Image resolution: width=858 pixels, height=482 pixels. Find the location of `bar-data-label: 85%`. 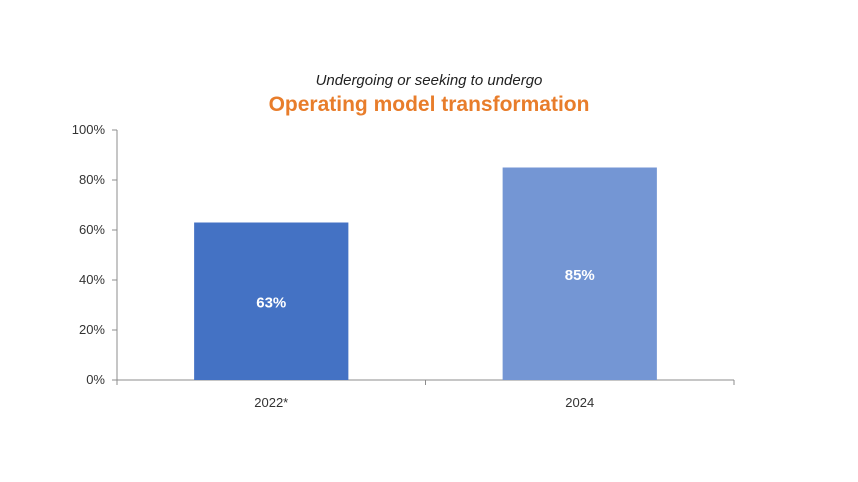

bar-data-label: 85% is located at coordinates (580, 275).